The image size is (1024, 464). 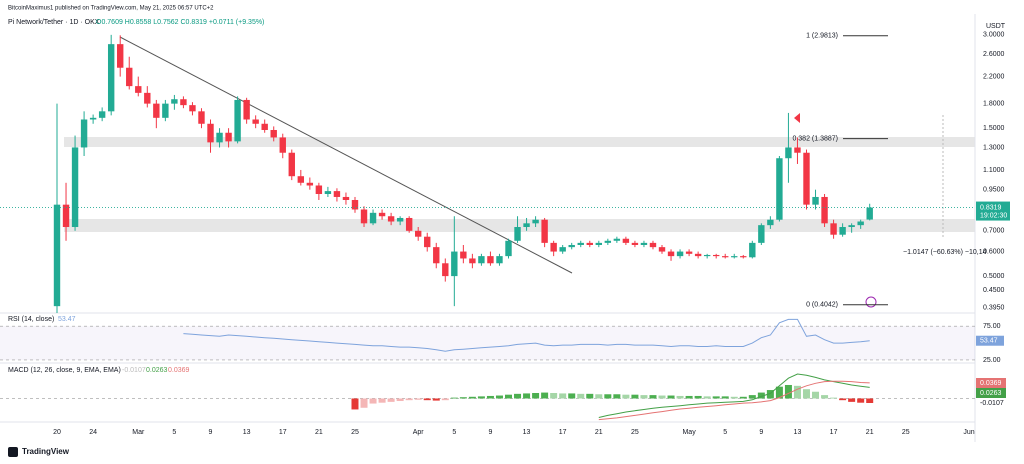 I want to click on x-tick-label: 25, so click(x=355, y=432).